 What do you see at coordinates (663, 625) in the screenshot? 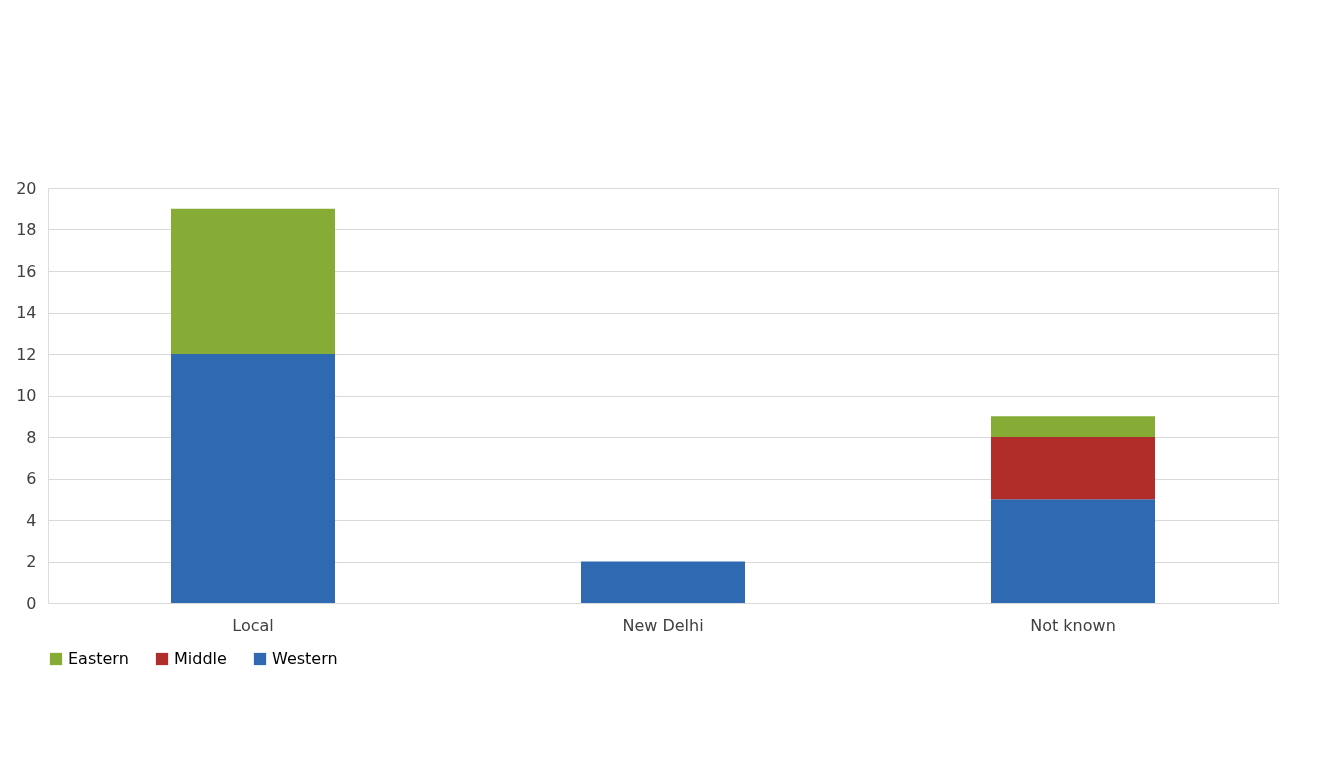
I see `x-tick-label: New Delhi` at bounding box center [663, 625].